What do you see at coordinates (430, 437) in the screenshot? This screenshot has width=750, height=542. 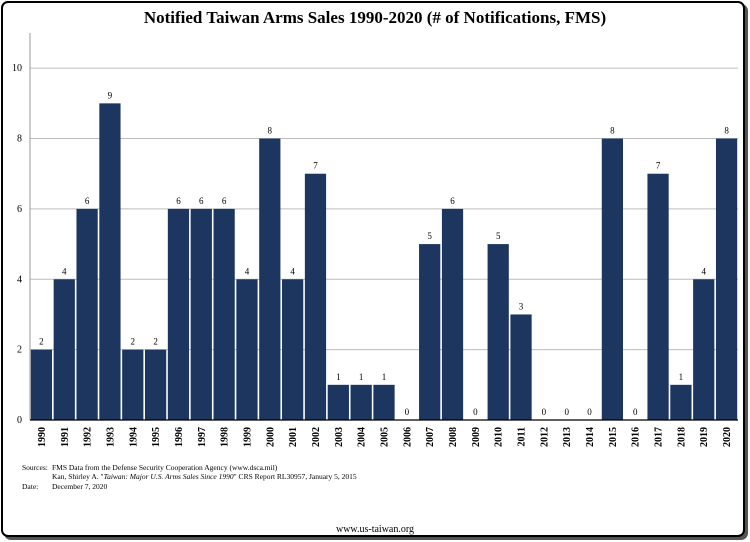 I see `x-tick-label: 2007` at bounding box center [430, 437].